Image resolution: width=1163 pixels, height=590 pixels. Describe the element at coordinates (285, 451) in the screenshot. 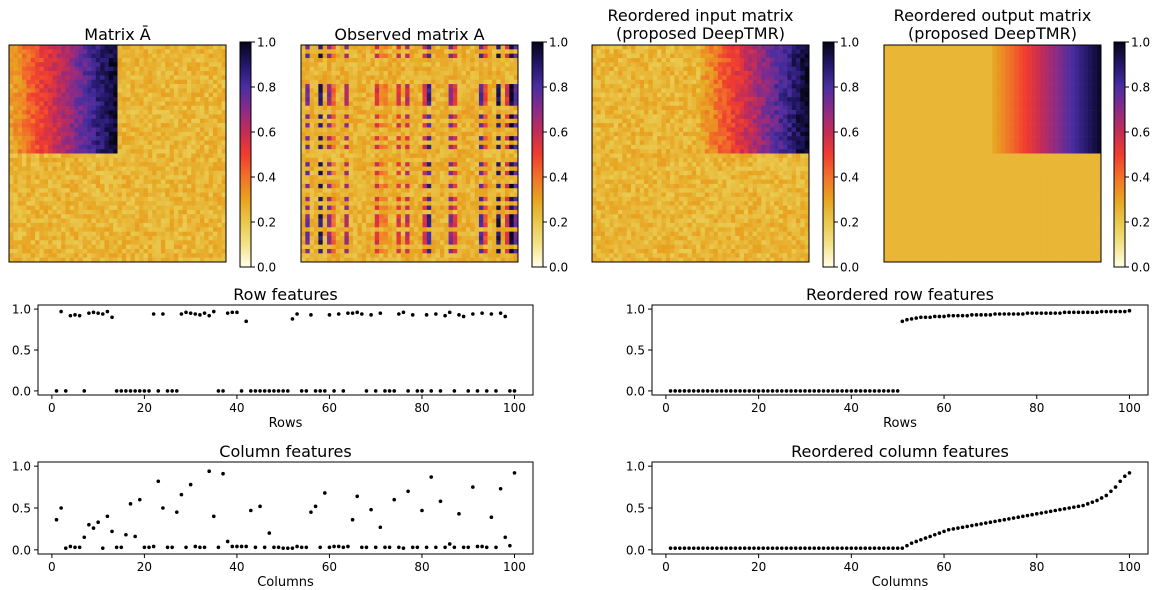

I see `scatter-title: Column features` at that location.